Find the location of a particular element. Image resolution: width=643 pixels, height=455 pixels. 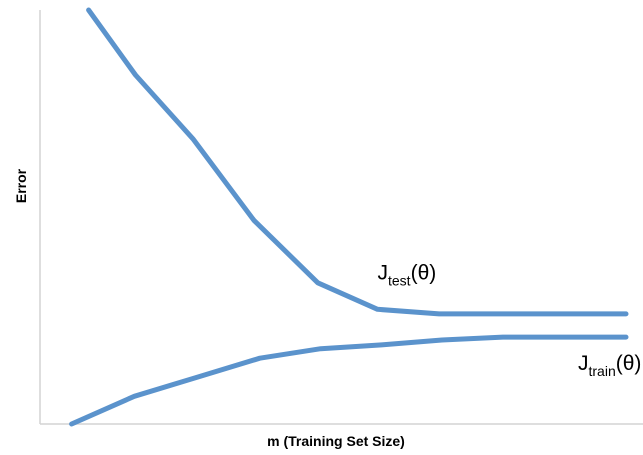

series-label-train: Jtrain(θ) is located at coordinates (609, 365).